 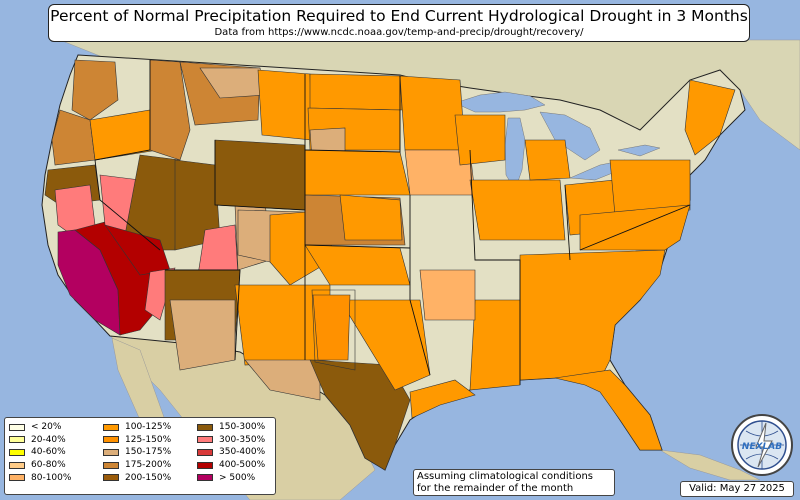 I want to click on legend-item: 350-400%, so click(x=231, y=452).